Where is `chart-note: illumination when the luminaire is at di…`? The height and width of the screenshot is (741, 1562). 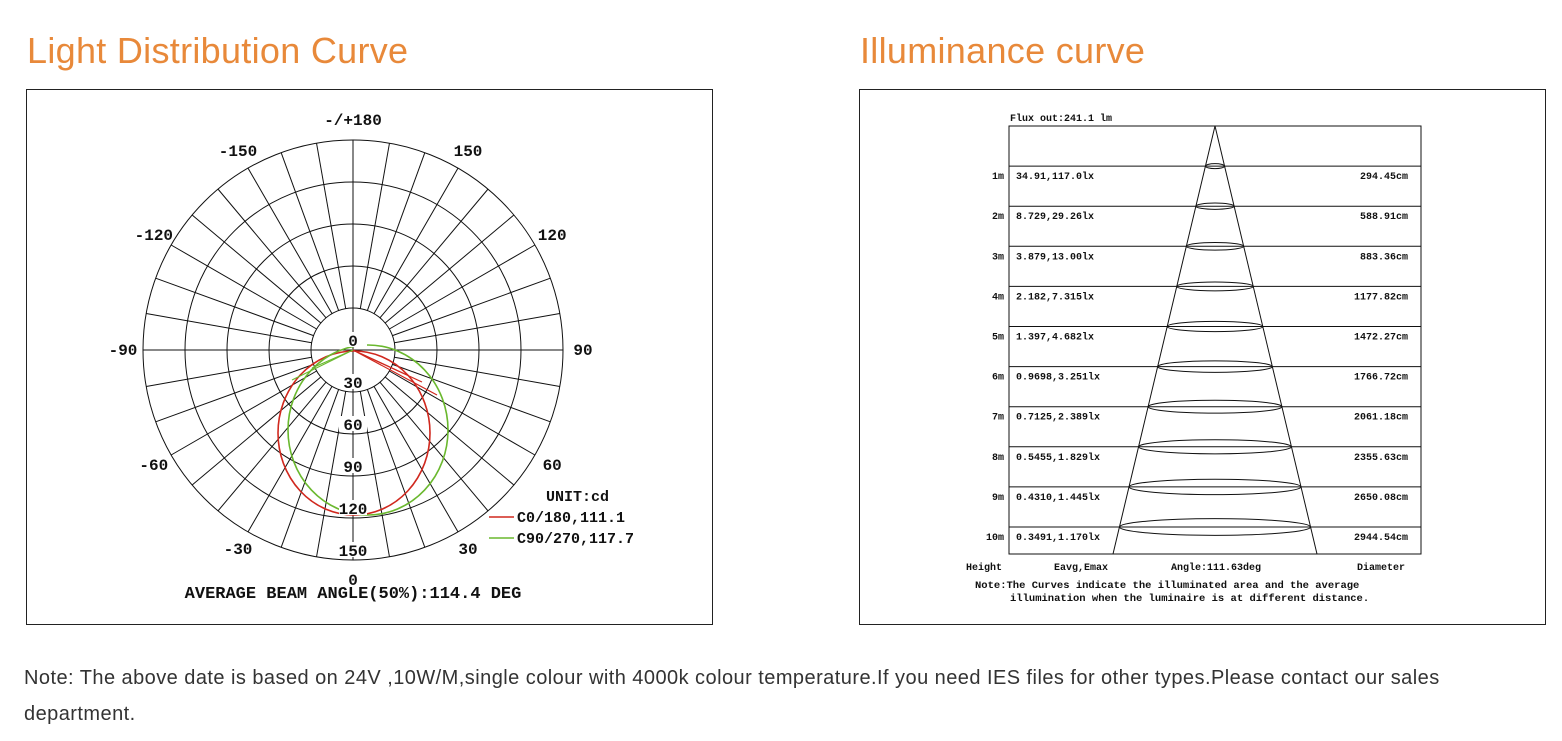
chart-note: illumination when the luminaire is at di… is located at coordinates (1189, 599).